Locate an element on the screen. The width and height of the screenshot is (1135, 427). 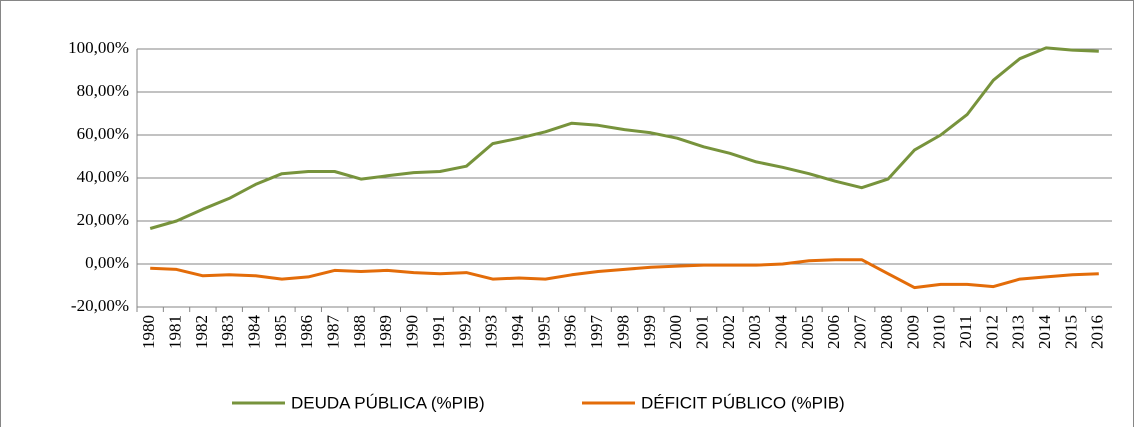
x-tick-label: 2016 is located at coordinates (1097, 332).